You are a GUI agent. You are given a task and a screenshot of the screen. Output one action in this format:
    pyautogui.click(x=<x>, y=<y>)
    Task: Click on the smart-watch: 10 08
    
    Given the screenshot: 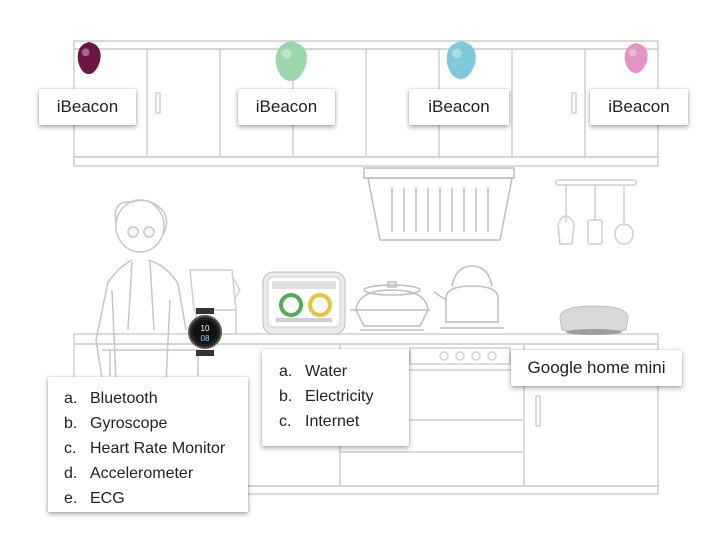 What is the action you would take?
    pyautogui.click(x=205, y=332)
    